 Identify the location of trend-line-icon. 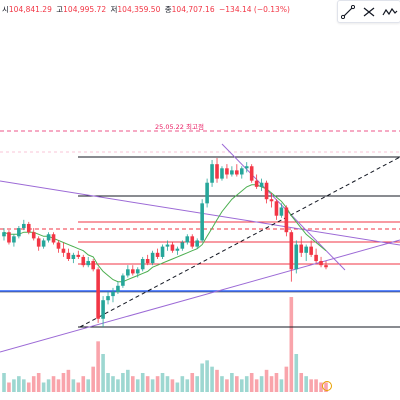
(348, 12).